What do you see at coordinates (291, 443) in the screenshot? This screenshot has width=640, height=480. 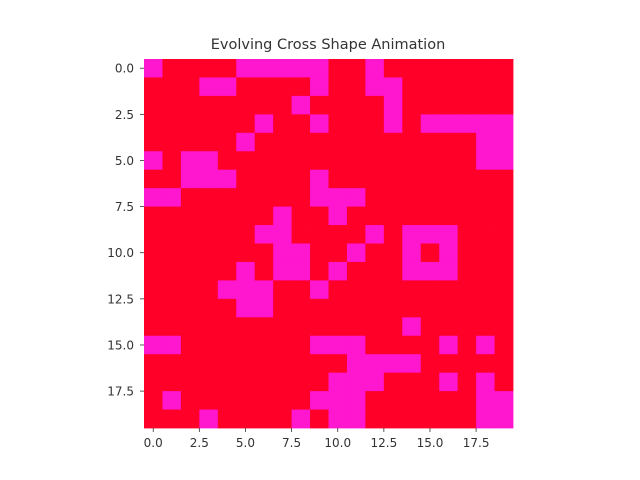 I see `x-tick-label: 7.5` at bounding box center [291, 443].